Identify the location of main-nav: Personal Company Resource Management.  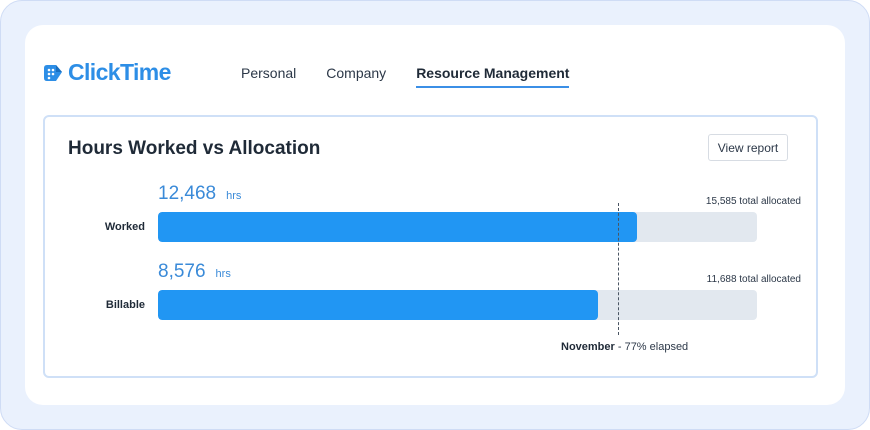
(420, 76).